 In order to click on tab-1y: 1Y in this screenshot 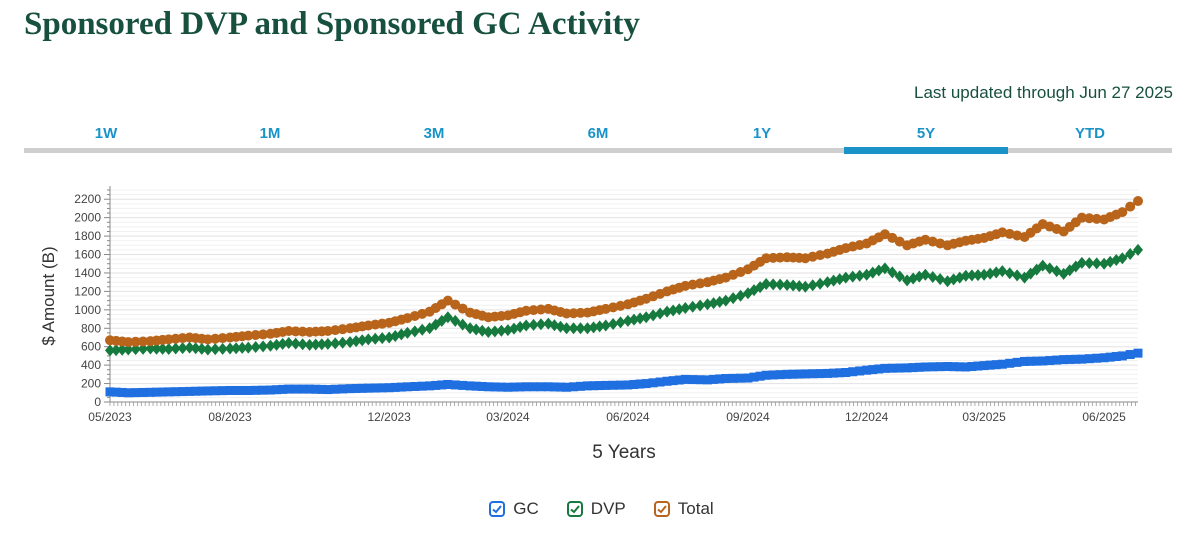, I will do `click(762, 136)`.